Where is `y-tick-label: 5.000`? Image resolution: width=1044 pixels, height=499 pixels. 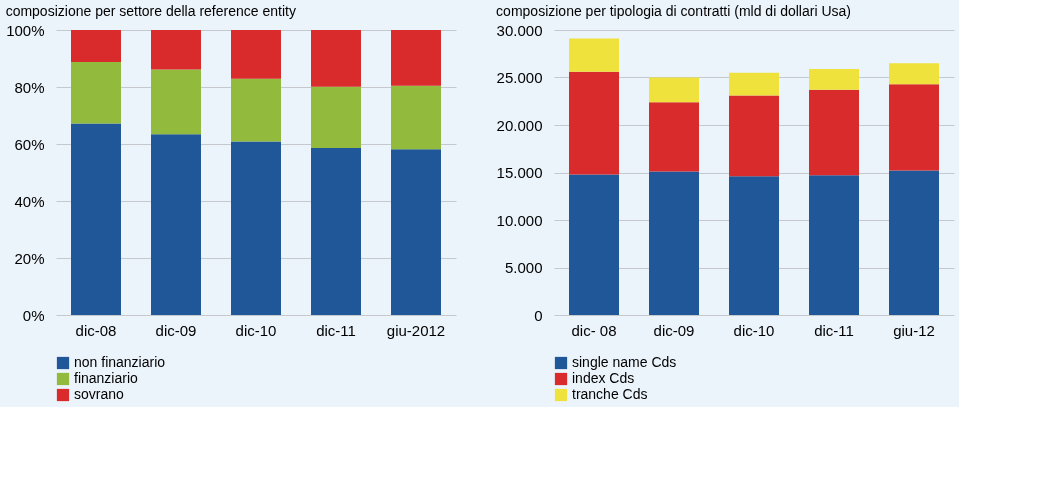
y-tick-label: 5.000 is located at coordinates (523, 267).